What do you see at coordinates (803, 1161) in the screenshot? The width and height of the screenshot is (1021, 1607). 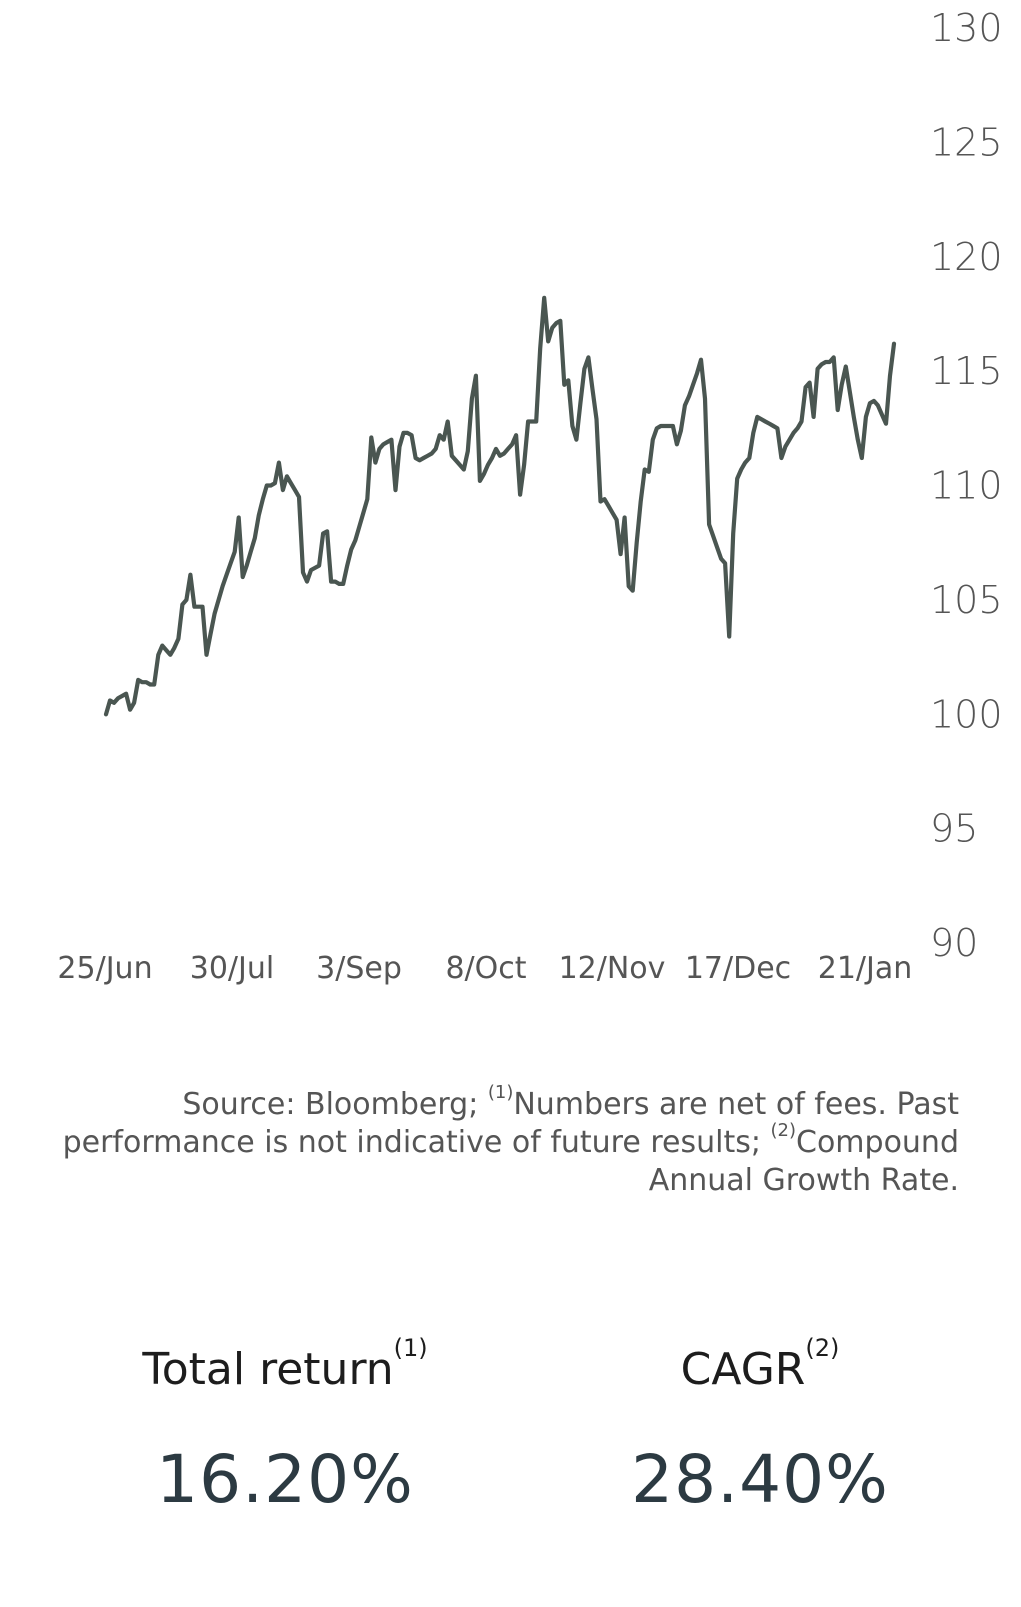 I see `footnote-part3: Compound Annual Growth Rate.` at bounding box center [803, 1161].